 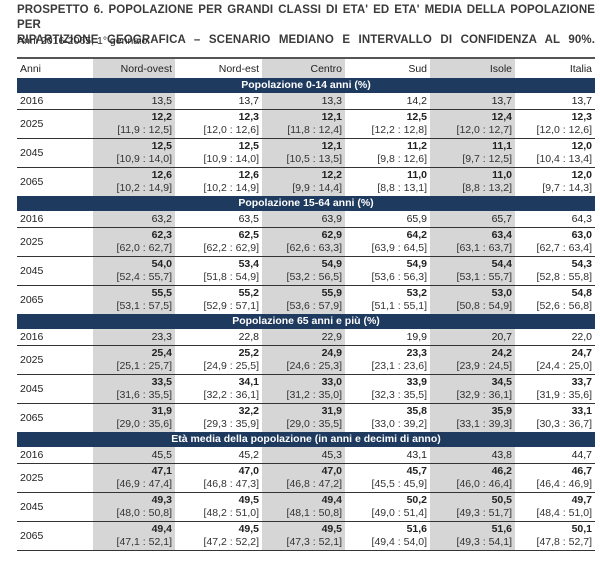 I want to click on value-cell-italia: 44,7, so click(x=581, y=455).